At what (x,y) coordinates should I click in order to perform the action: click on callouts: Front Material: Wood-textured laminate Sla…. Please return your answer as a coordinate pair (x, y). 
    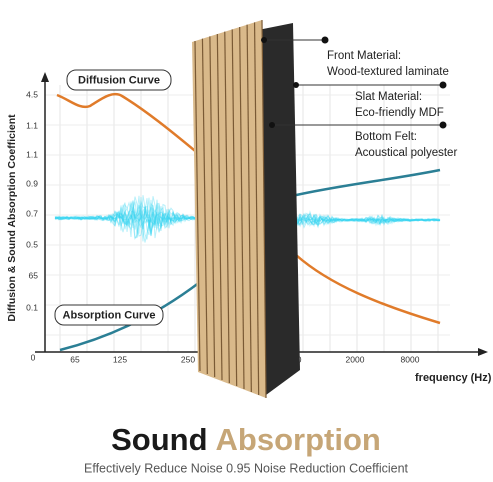
    Looking at the image, I should click on (359, 97).